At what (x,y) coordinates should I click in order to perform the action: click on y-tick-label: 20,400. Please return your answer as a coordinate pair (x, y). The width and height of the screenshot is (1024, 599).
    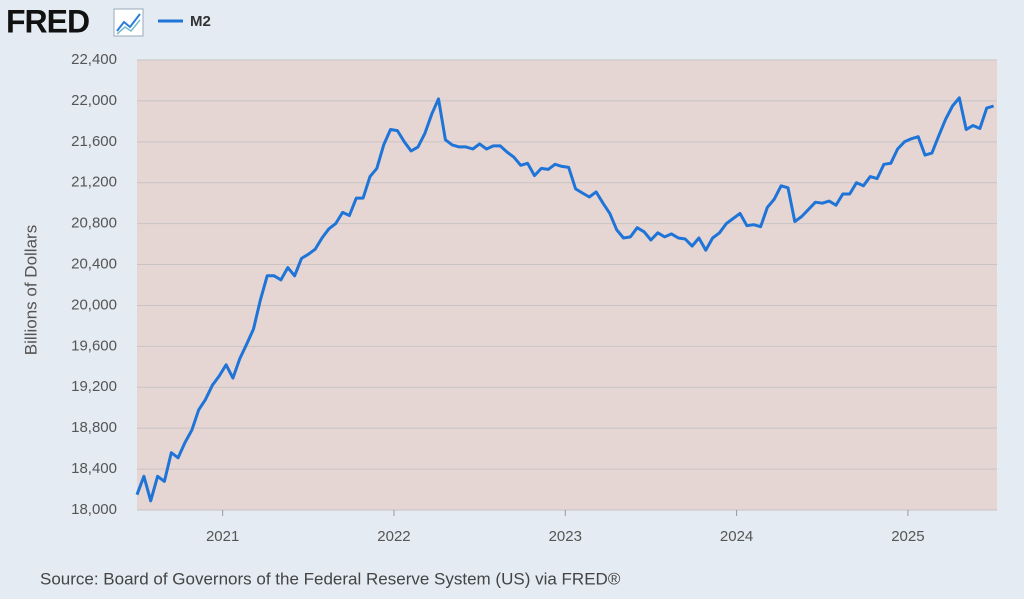
    Looking at the image, I should click on (94, 264).